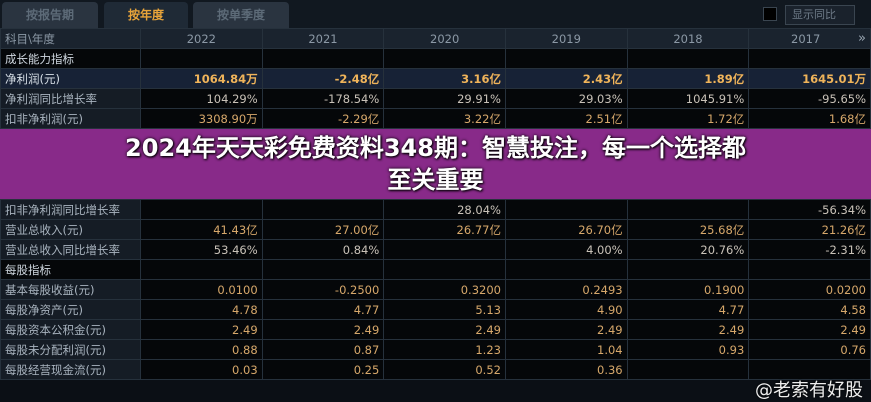 Image resolution: width=871 pixels, height=402 pixels. I want to click on cell-value: 104.29%, so click(201, 98).